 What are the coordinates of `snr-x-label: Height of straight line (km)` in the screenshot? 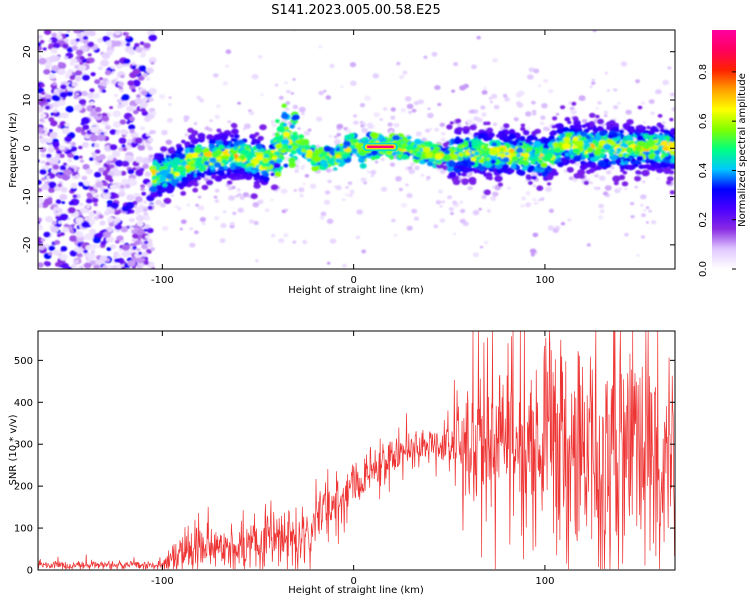 It's located at (356, 590).